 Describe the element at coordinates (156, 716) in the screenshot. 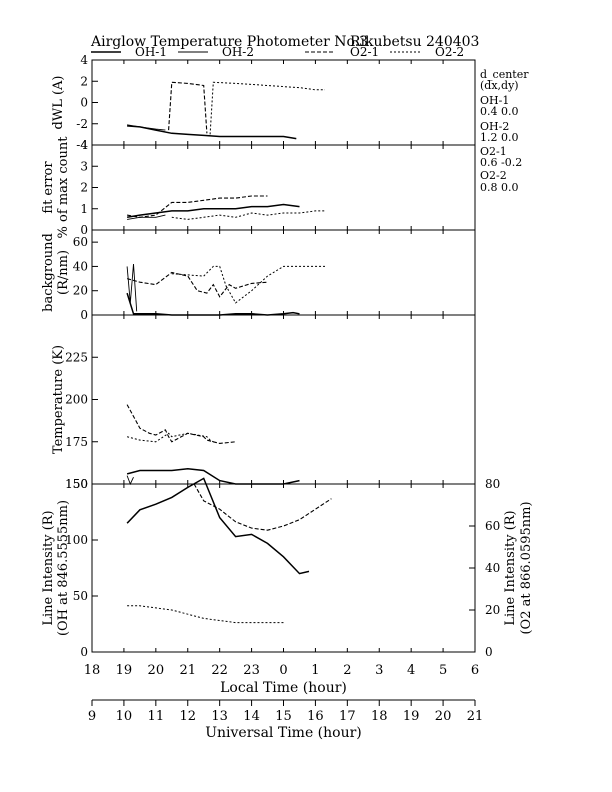

I see `ut-tick-label: 11` at that location.